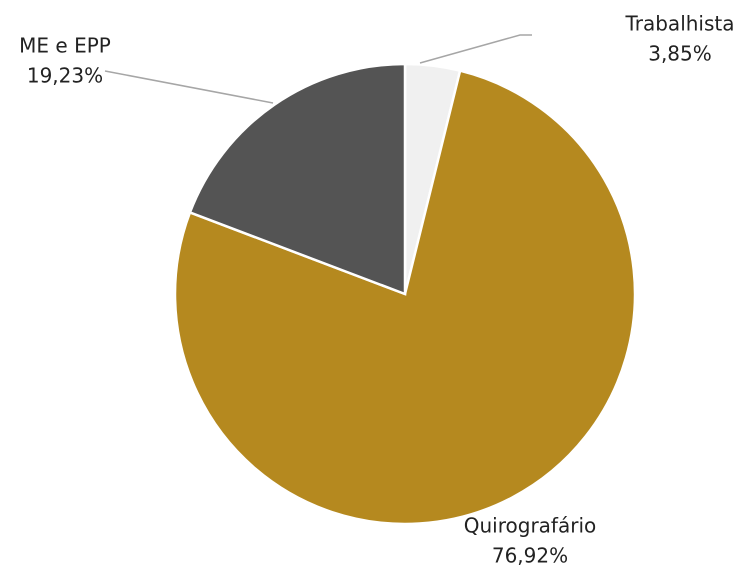 This screenshot has height=566, width=746. Describe the element at coordinates (65, 76) in the screenshot. I see `slice-value-label: 19,23%` at that location.